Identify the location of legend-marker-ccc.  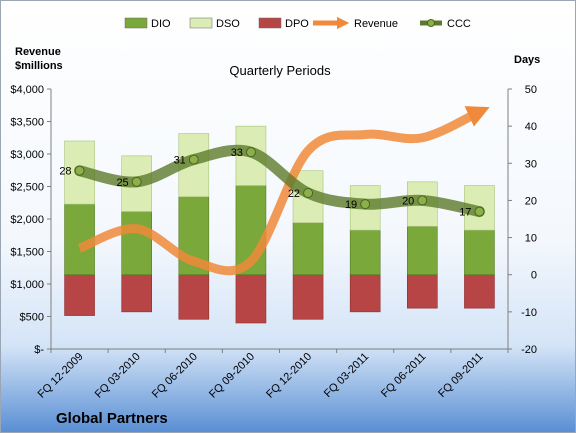
(431, 23).